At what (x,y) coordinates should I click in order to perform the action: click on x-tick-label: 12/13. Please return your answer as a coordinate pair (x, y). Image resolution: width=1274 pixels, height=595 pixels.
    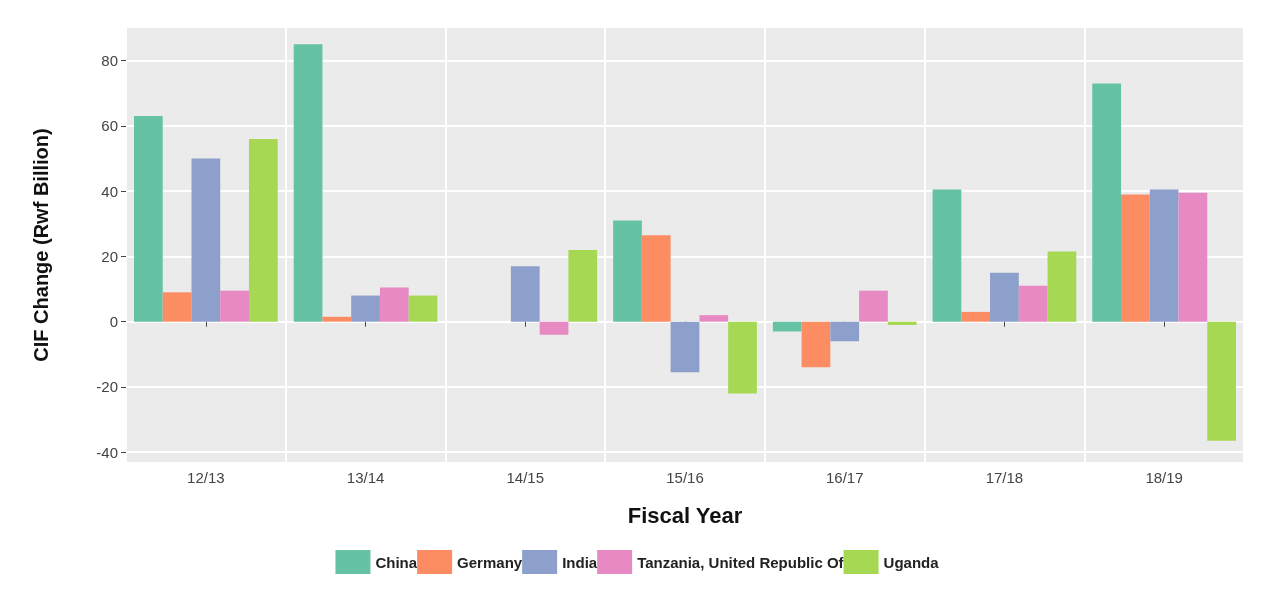
    Looking at the image, I should click on (206, 477).